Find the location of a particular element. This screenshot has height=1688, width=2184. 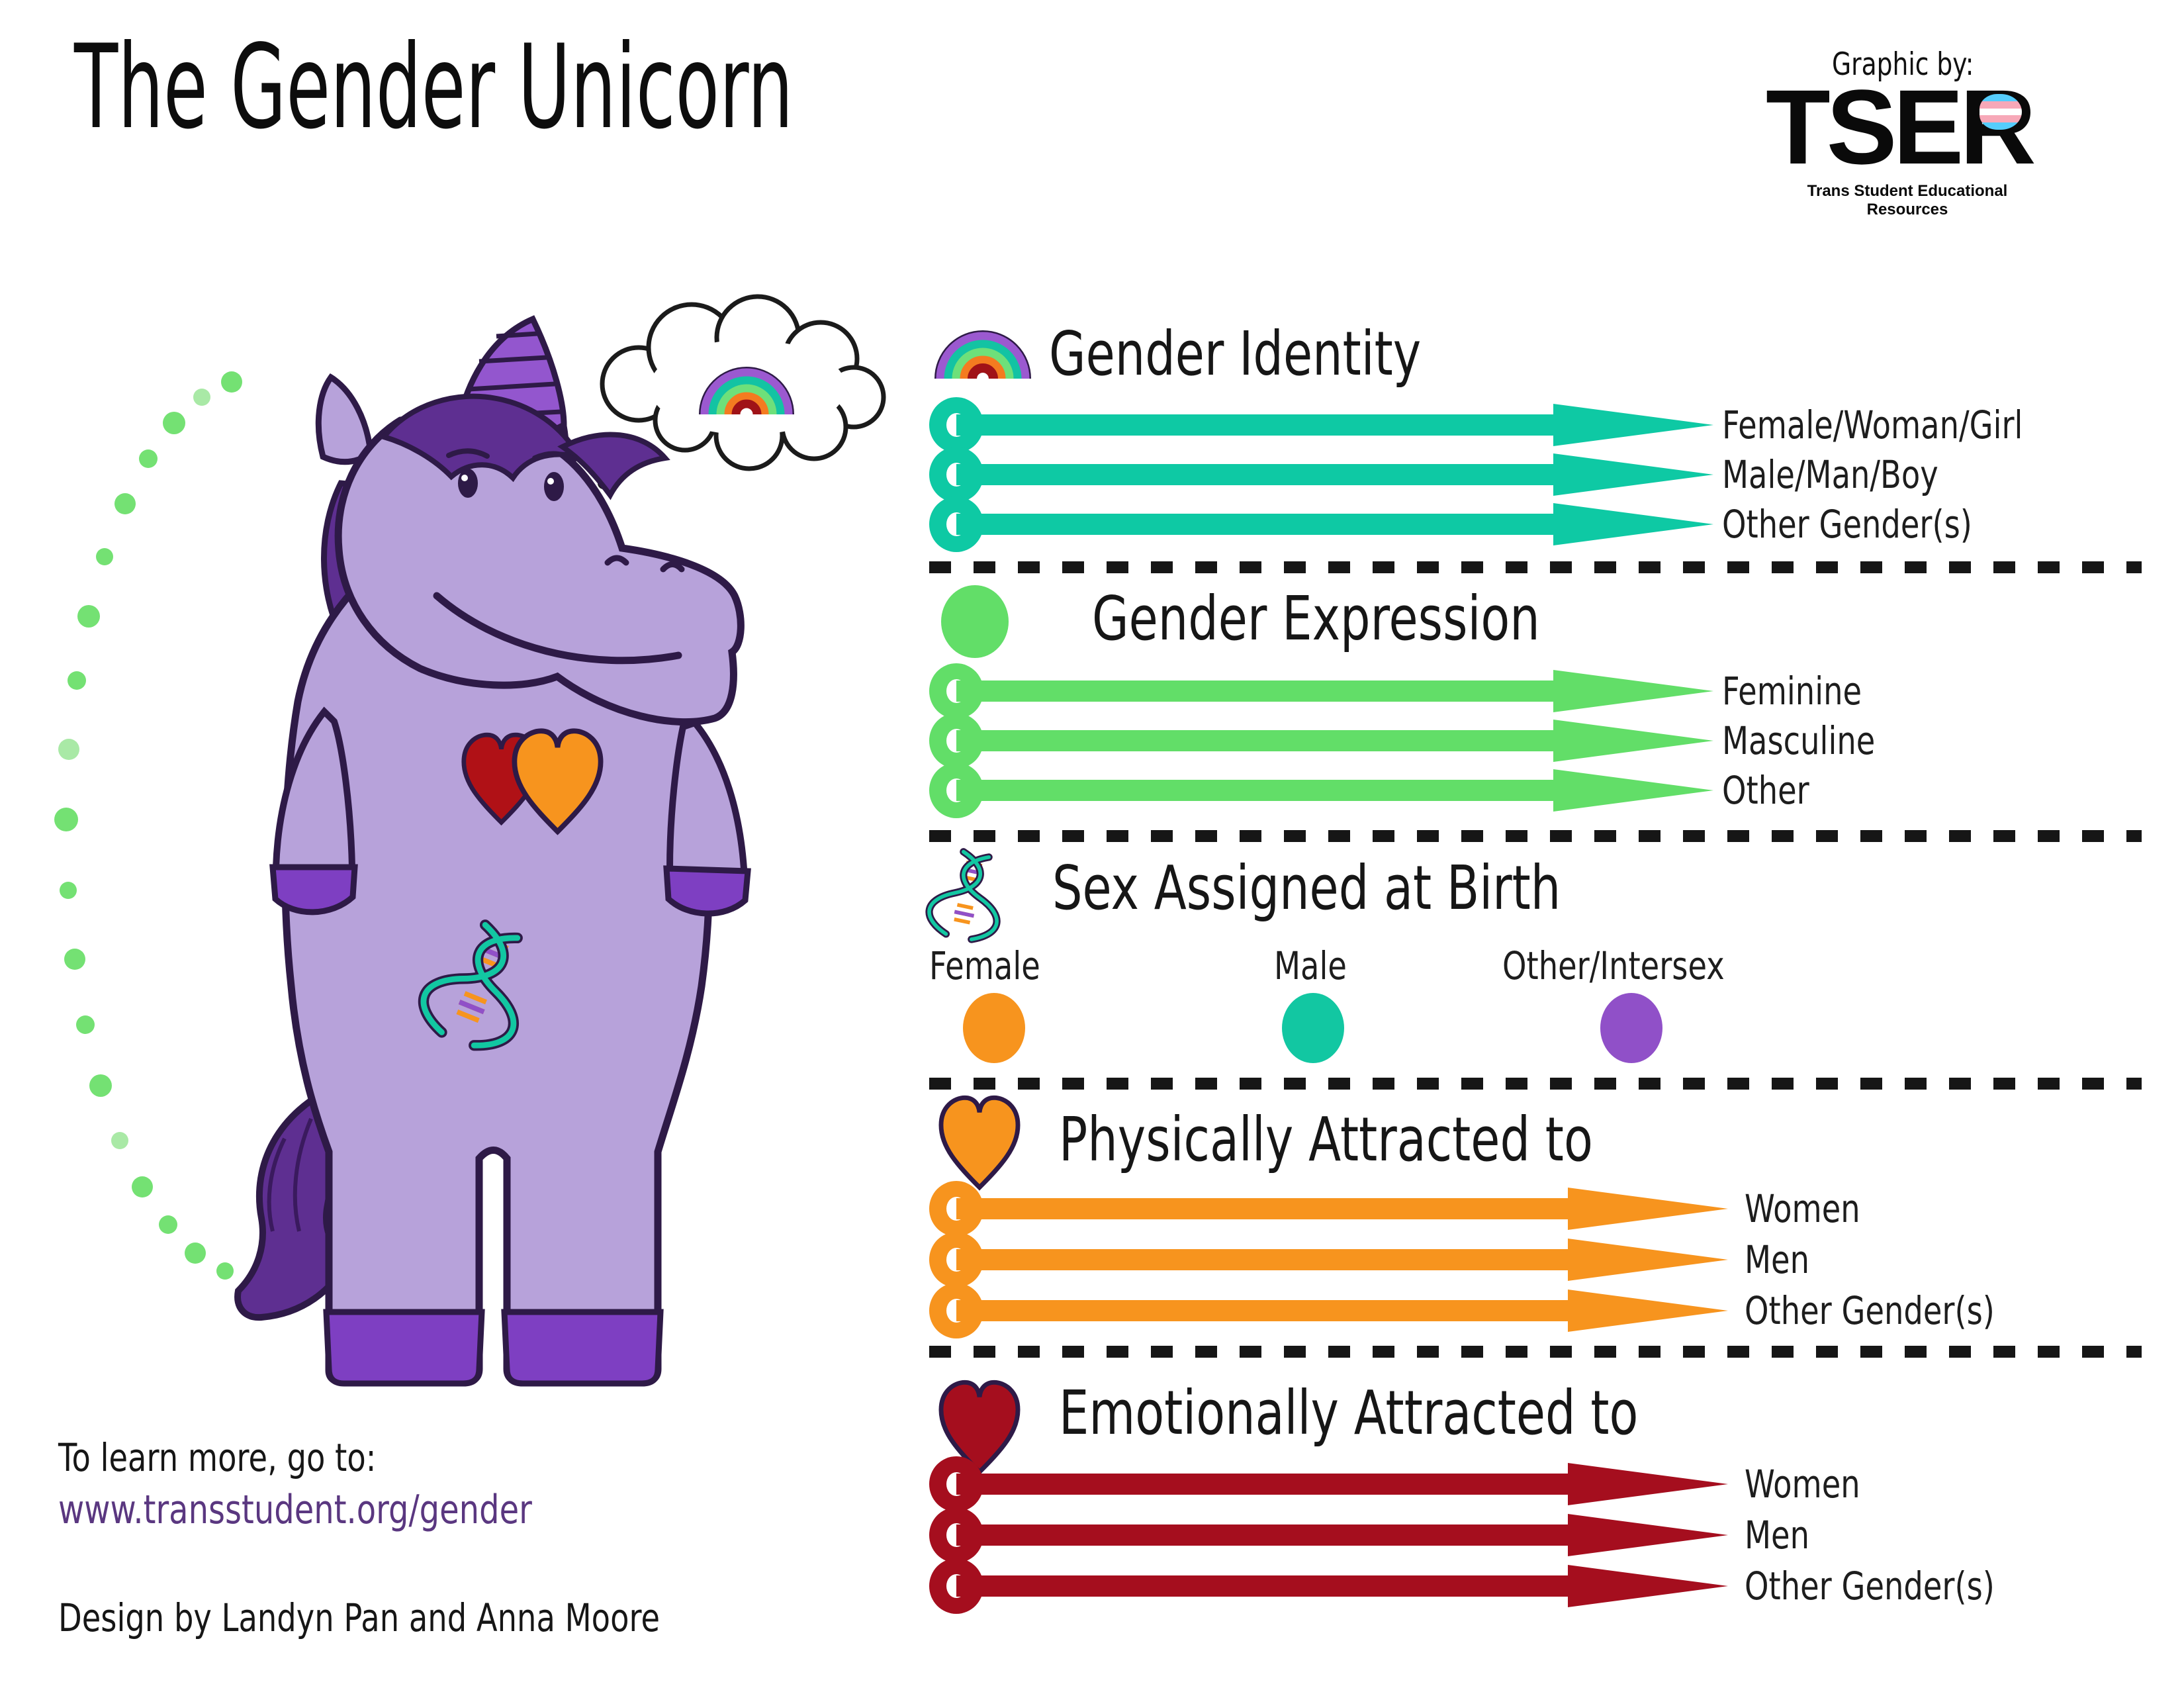

sex-label-female: Female is located at coordinates (984, 965).